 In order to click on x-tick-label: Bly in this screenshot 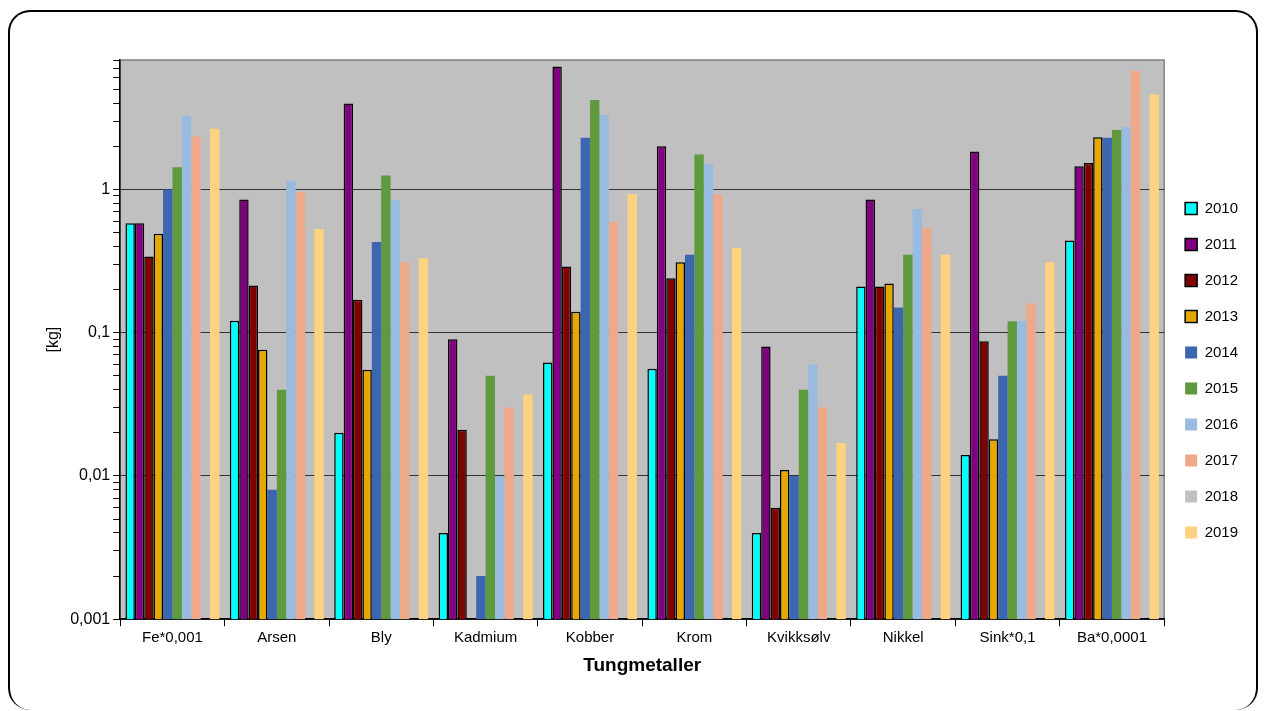, I will do `click(381, 637)`.